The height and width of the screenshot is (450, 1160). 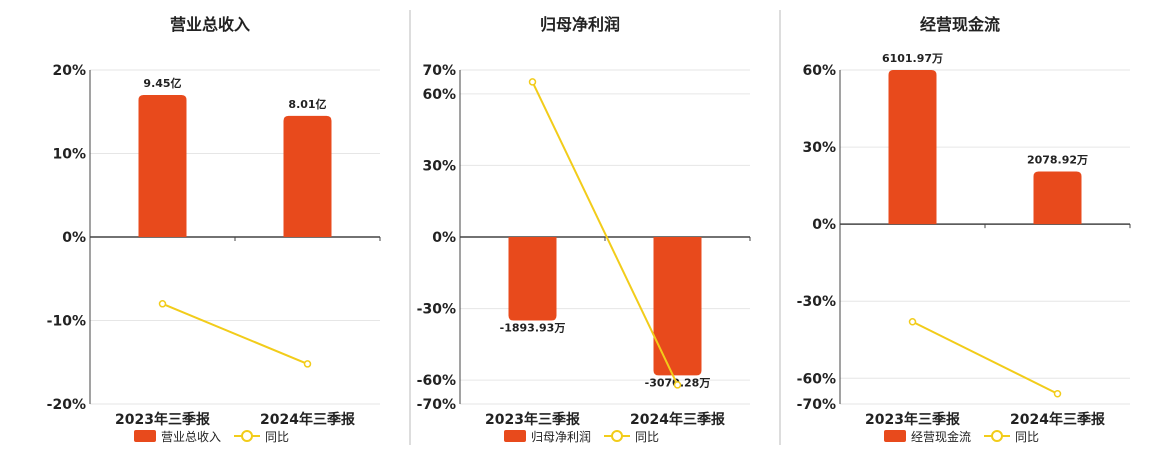 I want to click on y-tick-label: -20%, so click(x=66, y=405).